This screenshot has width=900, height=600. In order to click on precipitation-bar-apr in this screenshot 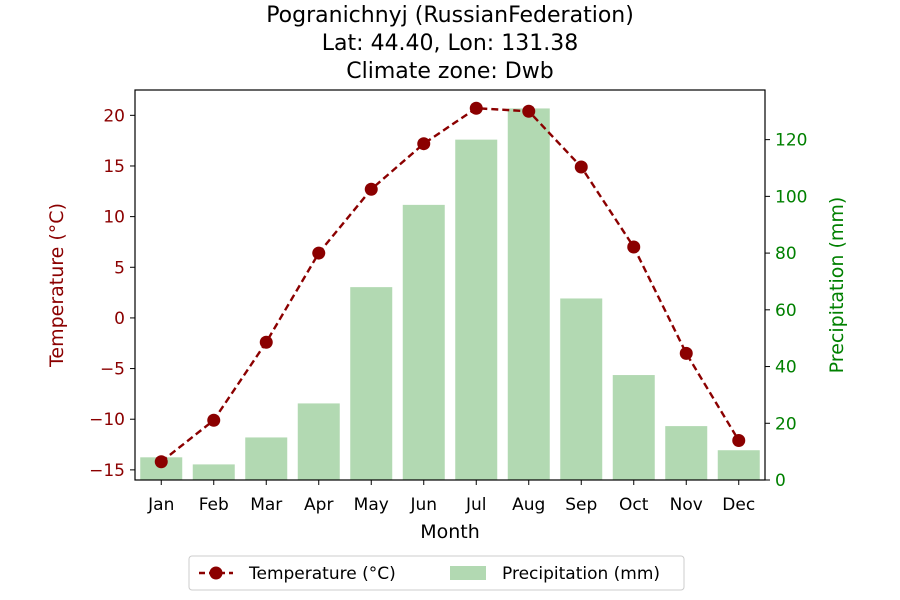, I will do `click(318, 441)`.